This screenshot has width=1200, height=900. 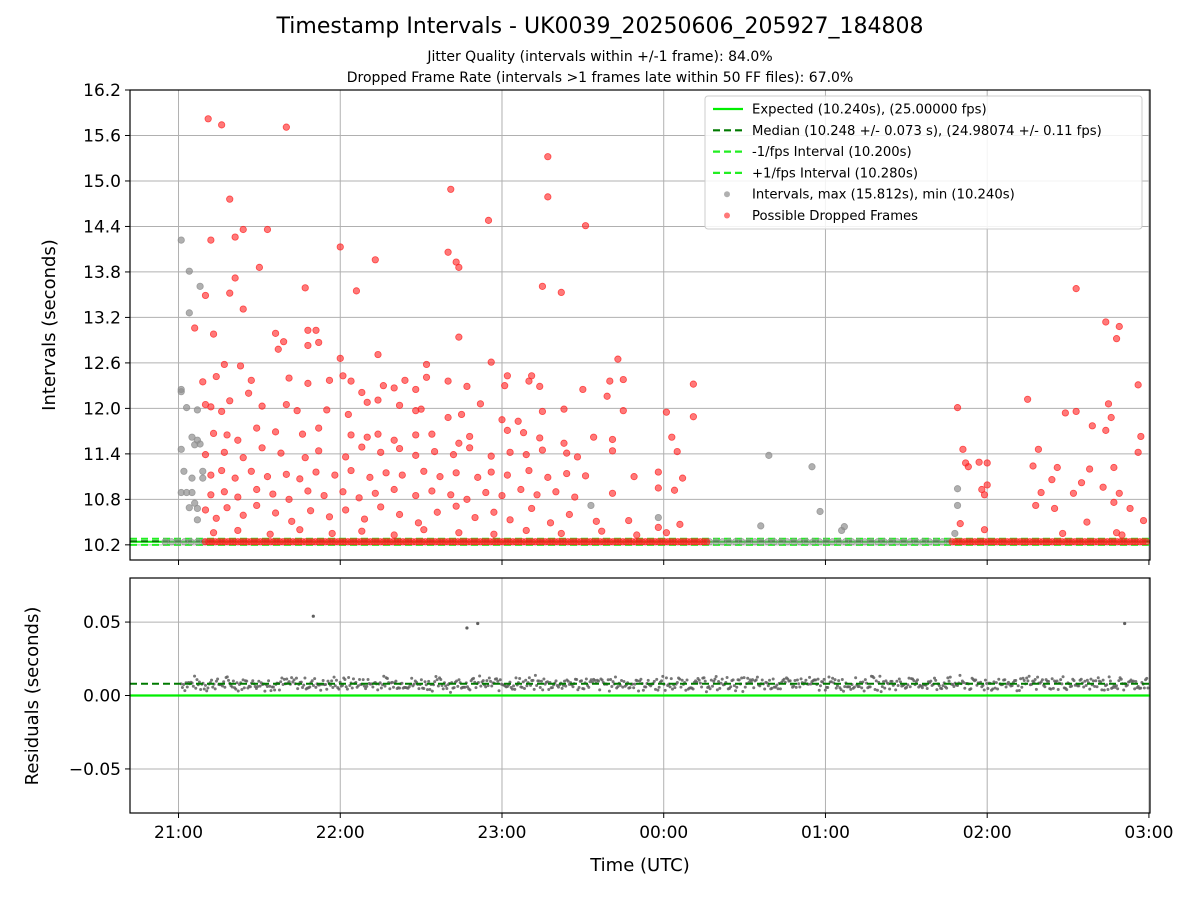 I want to click on x-tick-label: 22:00, so click(x=340, y=833).